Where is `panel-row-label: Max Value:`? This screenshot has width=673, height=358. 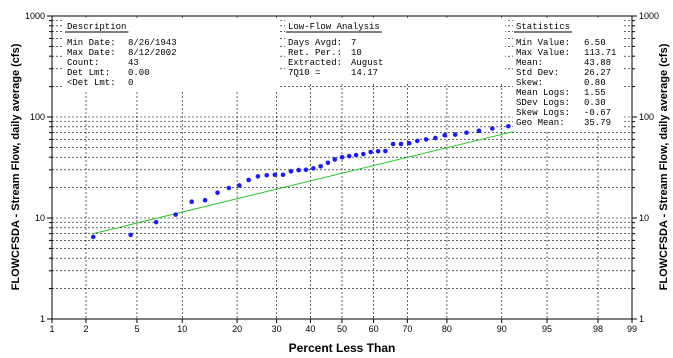
panel-row-label: Max Value: is located at coordinates (543, 53).